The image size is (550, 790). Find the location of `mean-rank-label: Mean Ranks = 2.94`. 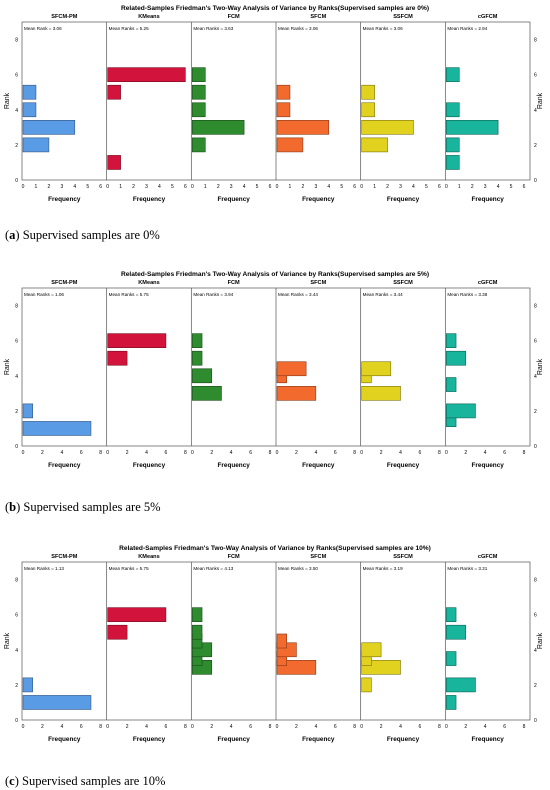

mean-rank-label: Mean Ranks = 2.94 is located at coordinates (467, 28).